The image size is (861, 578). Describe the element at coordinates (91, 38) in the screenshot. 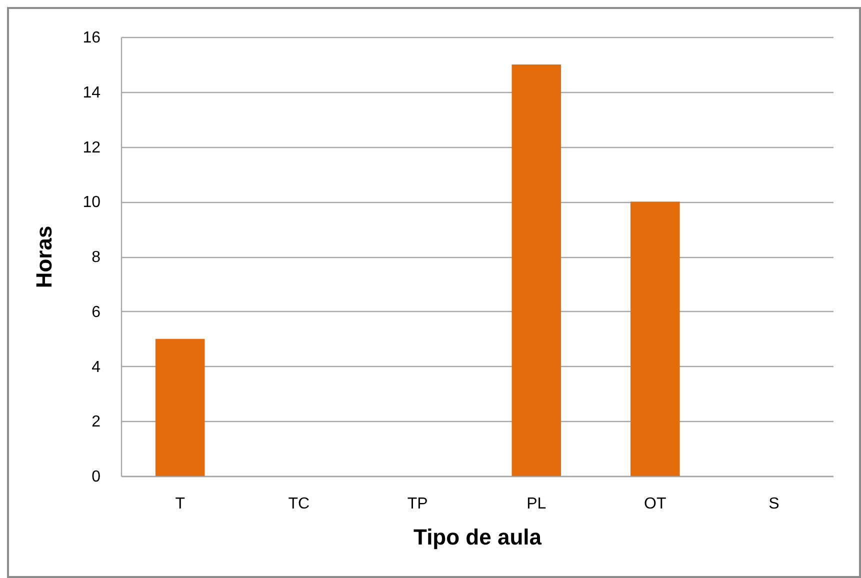

I see `y-tick-label: 16` at that location.